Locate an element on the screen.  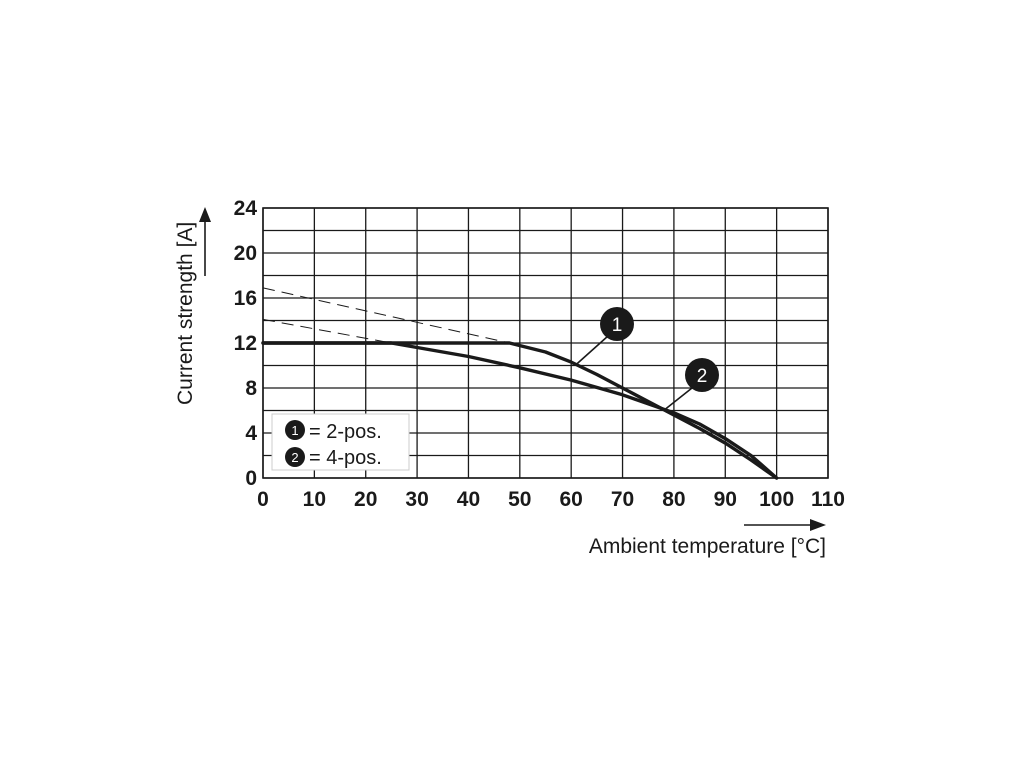
y-tick-label: 8 is located at coordinates (251, 388).